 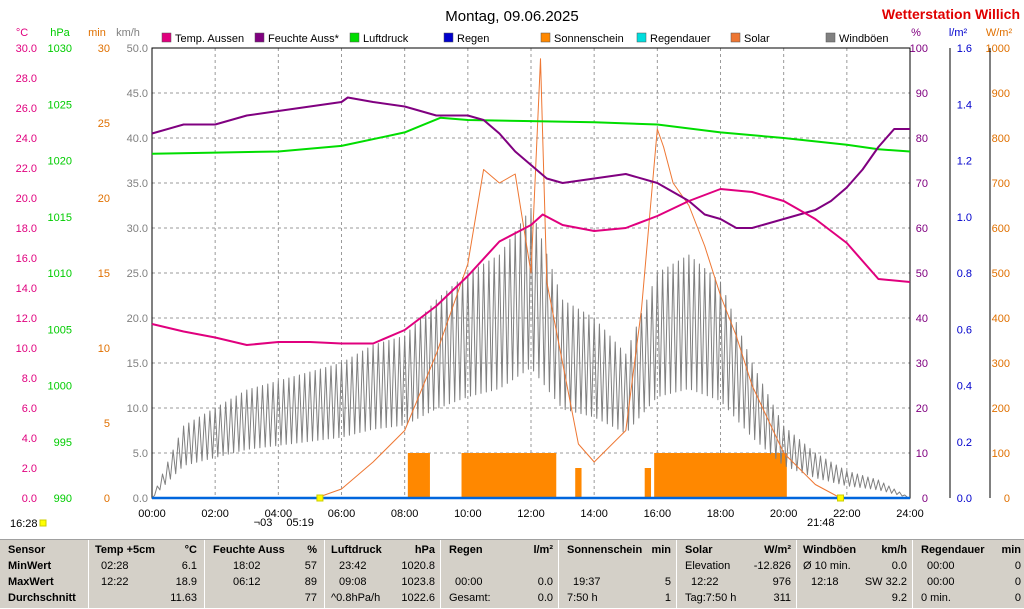 What do you see at coordinates (26, 289) in the screenshot?
I see `y-tick-label-temp: 14.0` at bounding box center [26, 289].